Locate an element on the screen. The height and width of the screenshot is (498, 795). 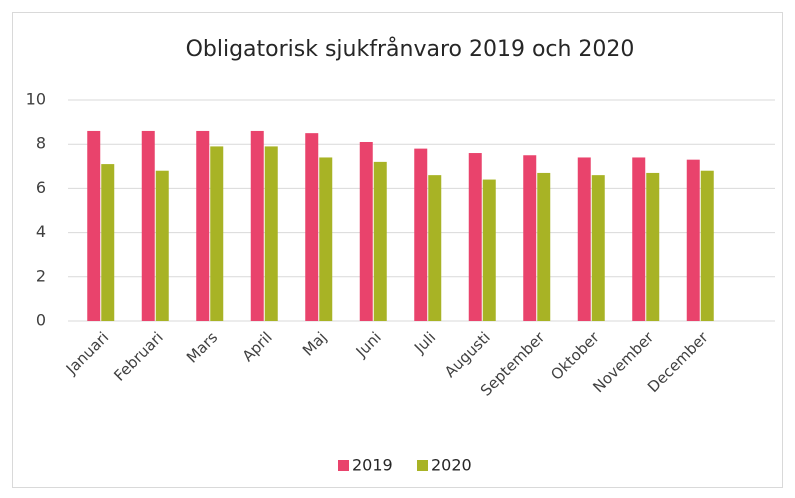
y-tick-label: 0 is located at coordinates (41, 320).